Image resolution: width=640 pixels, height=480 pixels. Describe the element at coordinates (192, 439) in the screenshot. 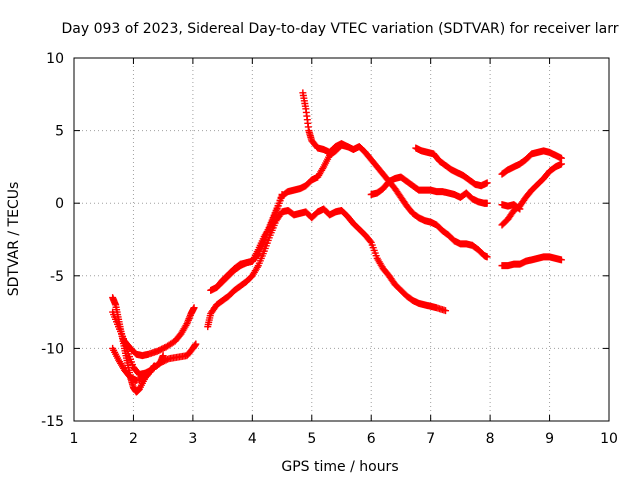

I see `x-tick-label: 3` at that location.